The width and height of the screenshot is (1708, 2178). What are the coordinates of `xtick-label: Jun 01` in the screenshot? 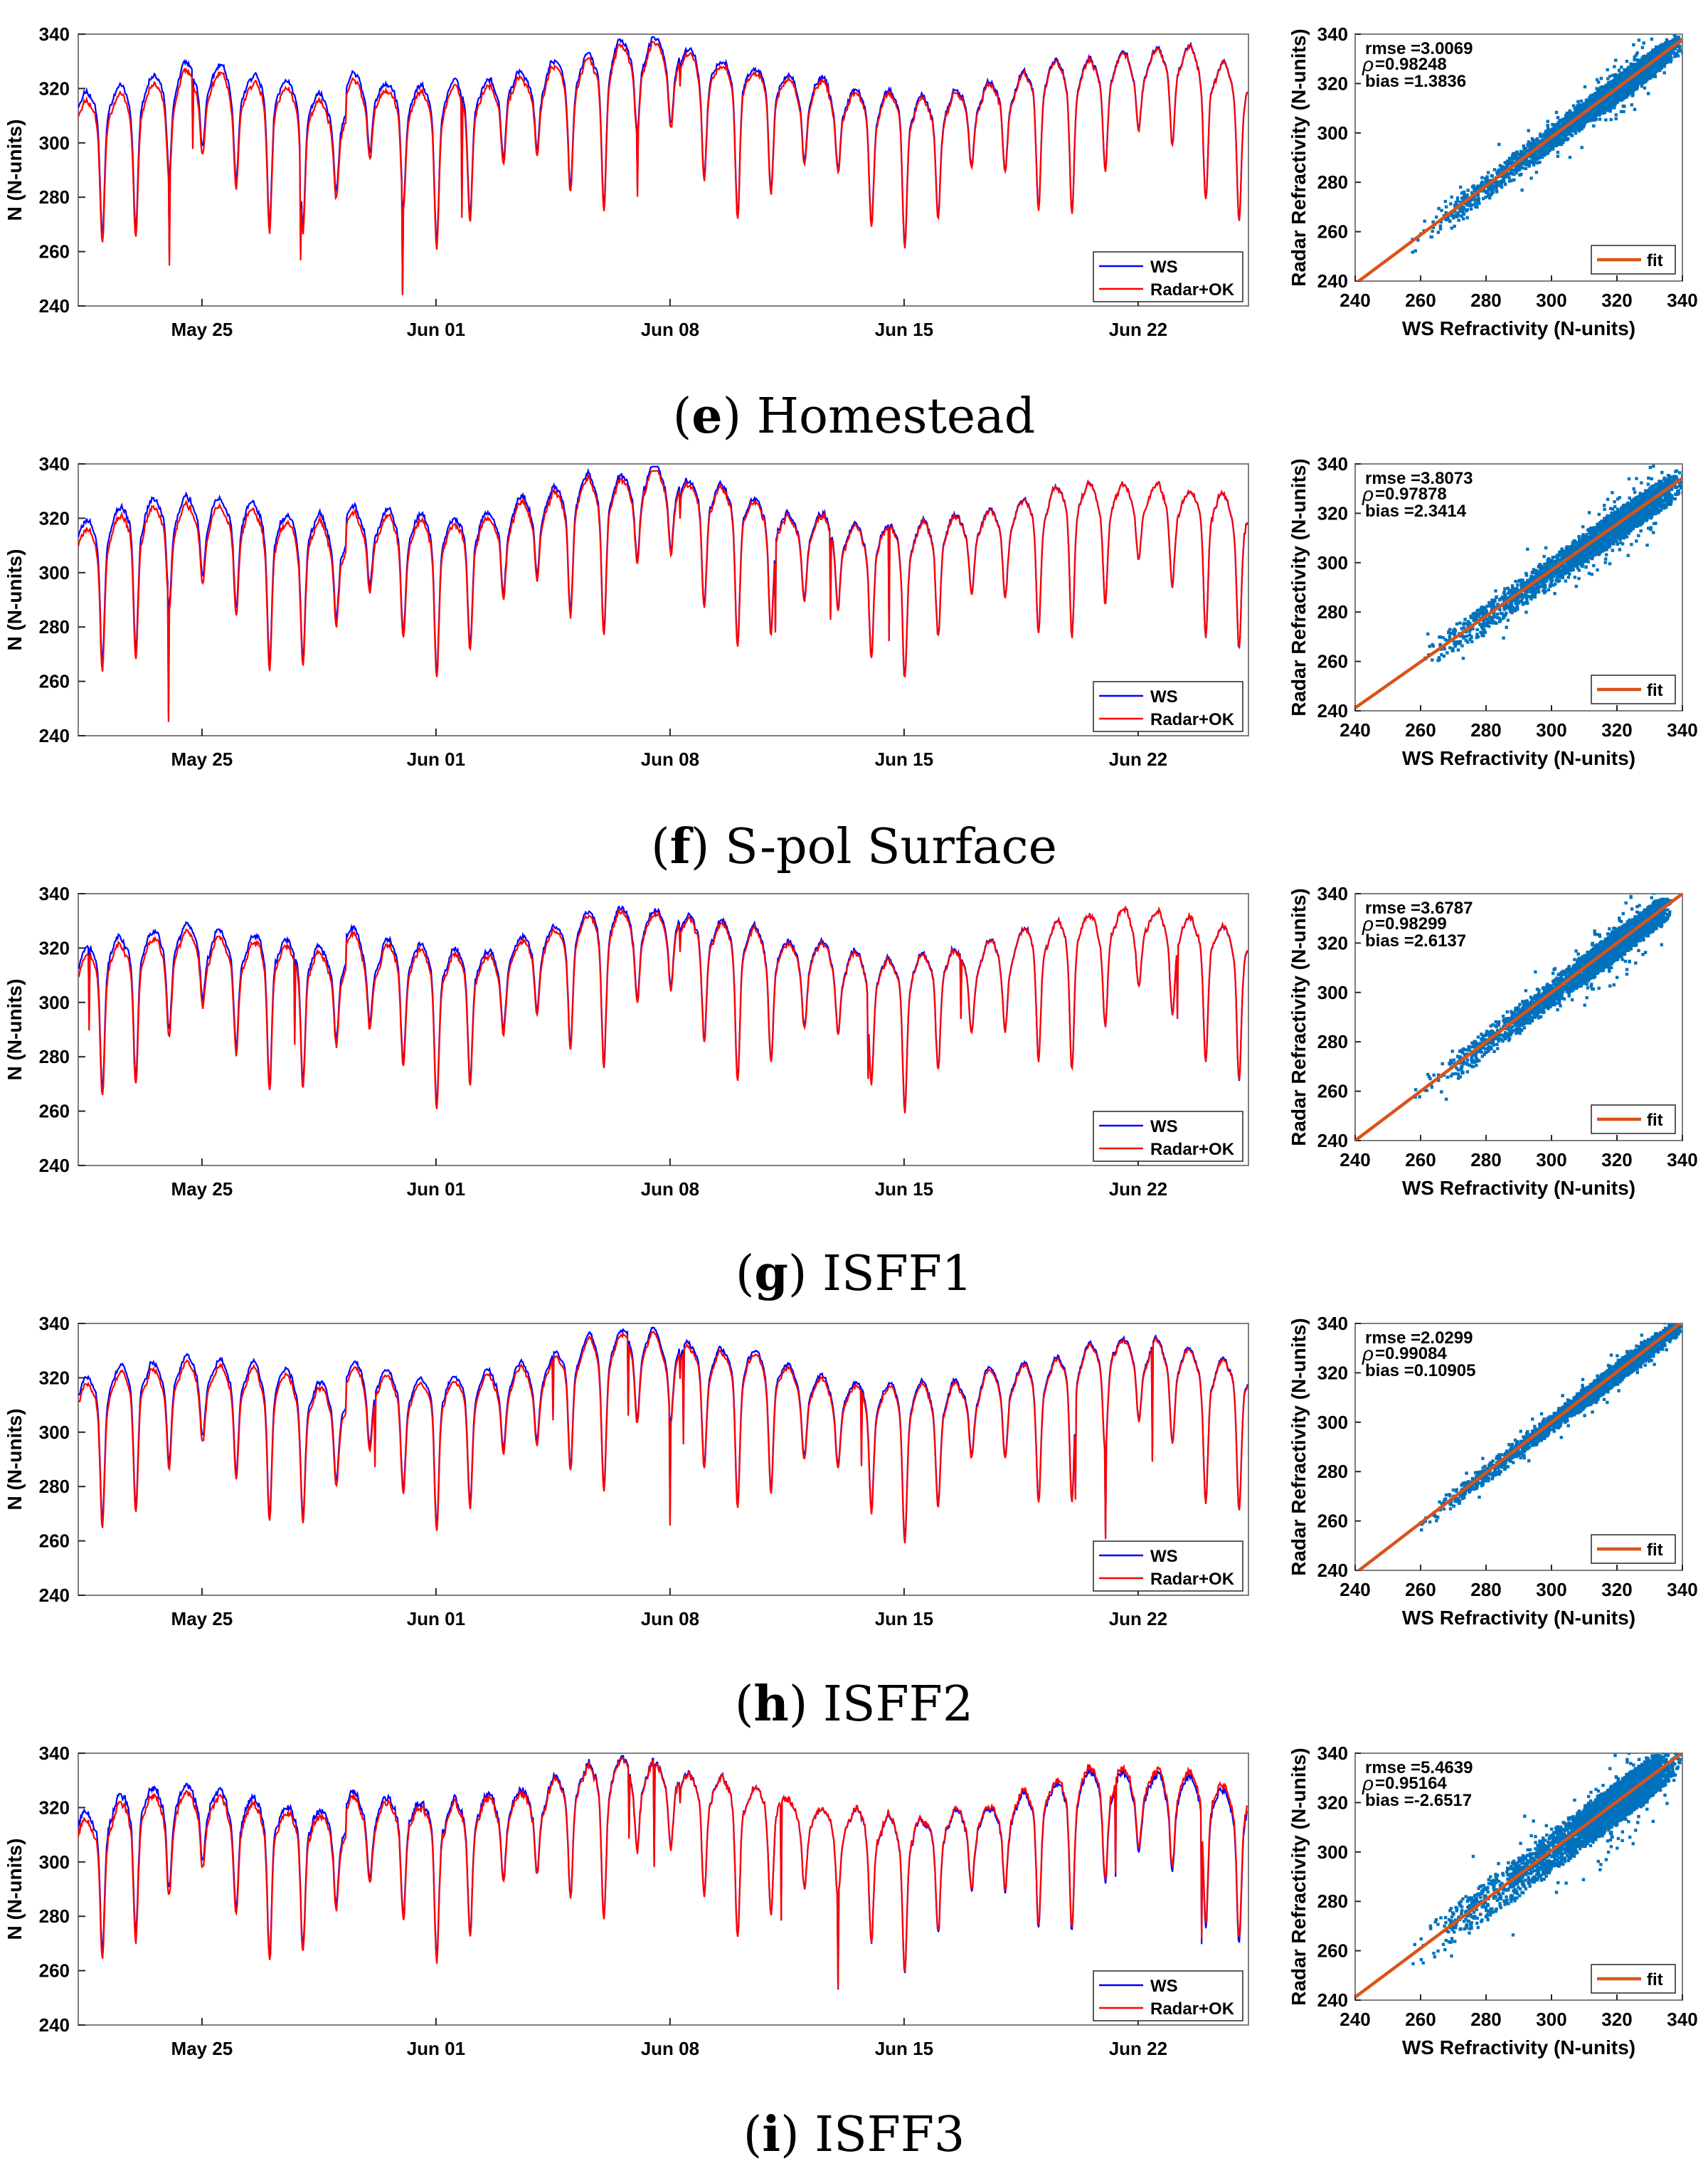 It's located at (436, 329).